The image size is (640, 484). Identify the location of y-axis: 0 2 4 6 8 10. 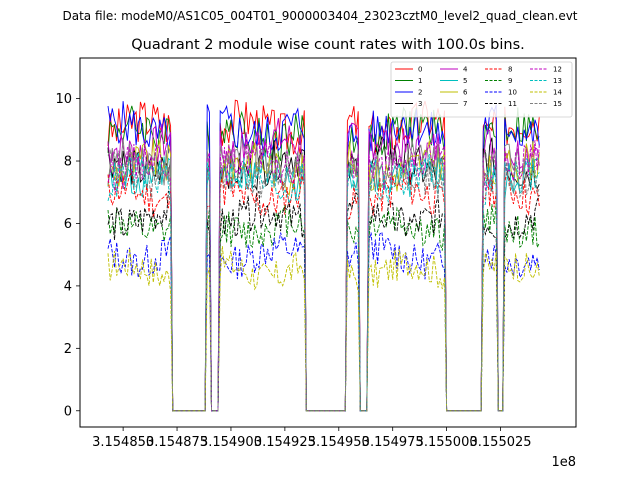
(67, 255).